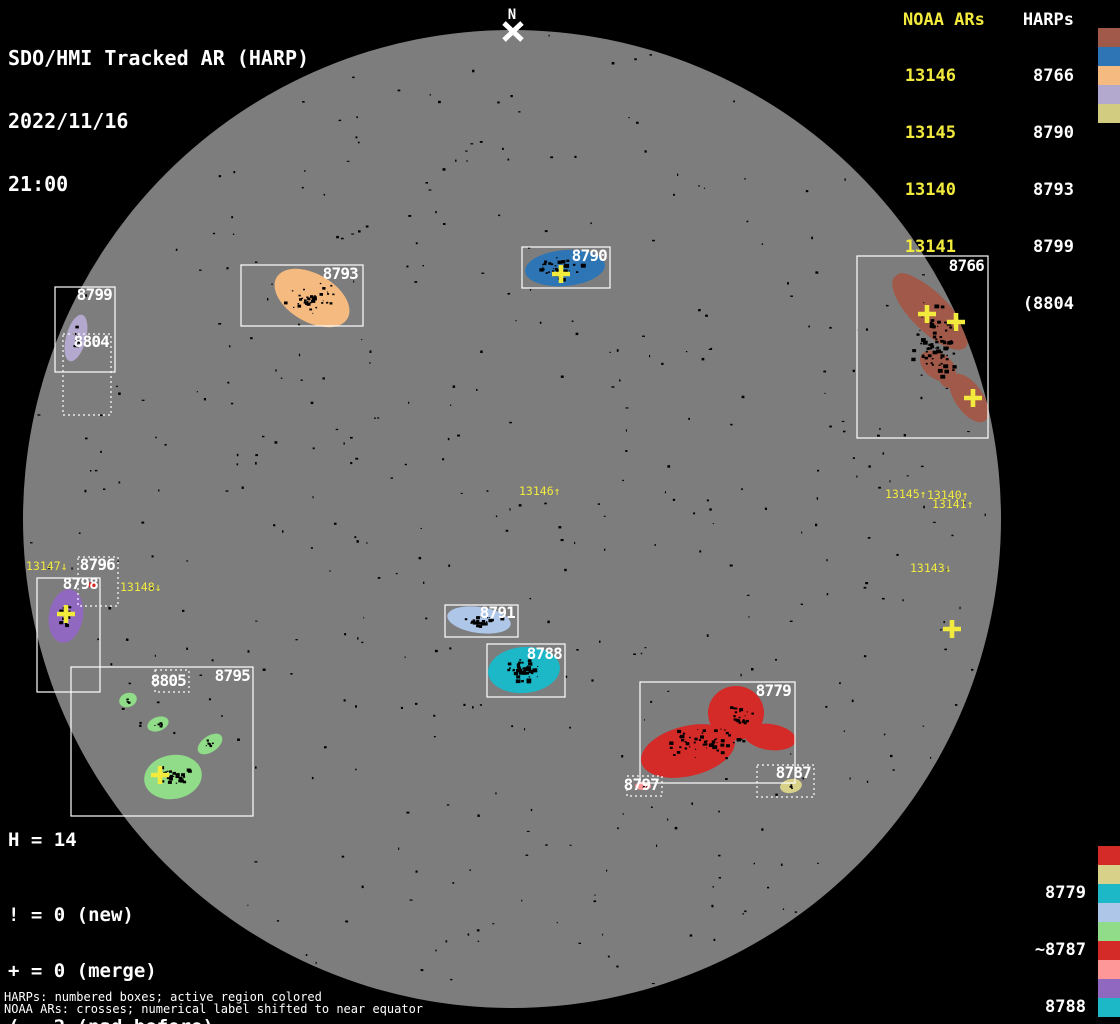 This screenshot has height=1024, width=1120. I want to click on ar-label: 13146↑, so click(540, 491).